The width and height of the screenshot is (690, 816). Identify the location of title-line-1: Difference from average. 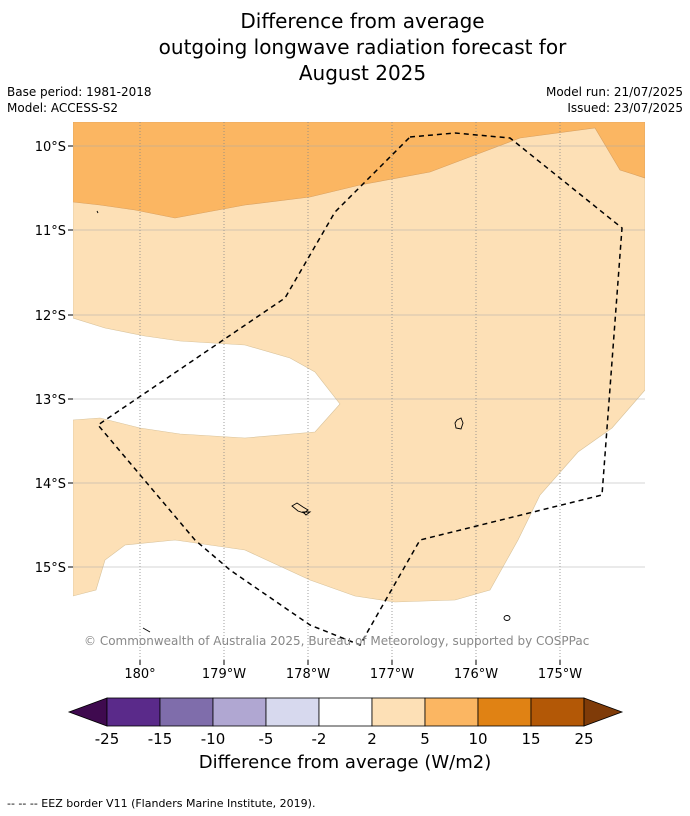
(362, 21).